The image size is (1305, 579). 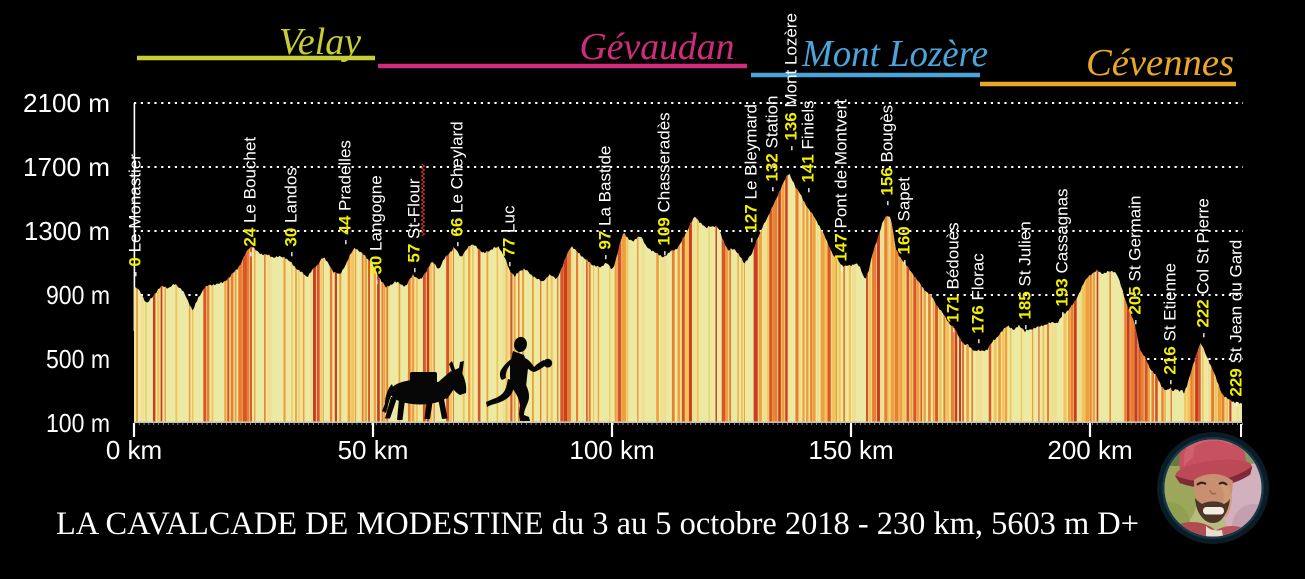 I want to click on svg-text: - 132 Station, so click(x=772, y=144).